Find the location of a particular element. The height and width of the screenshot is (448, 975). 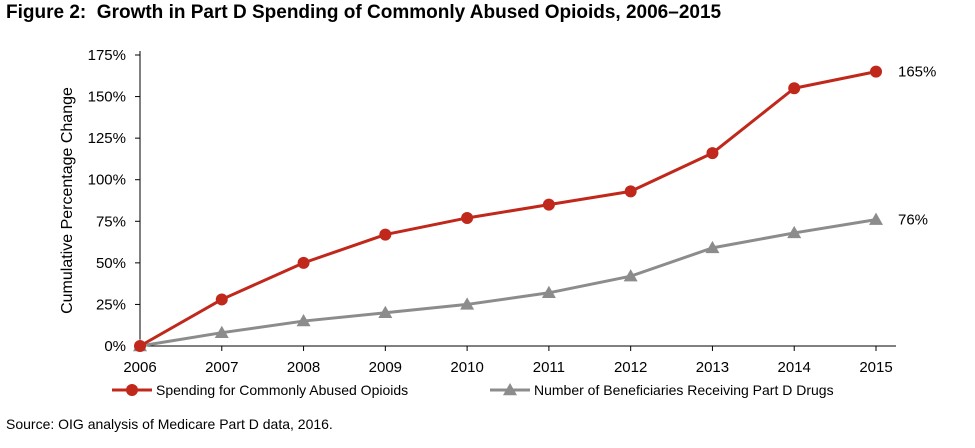

x-tick-label: 2014 is located at coordinates (794, 367).